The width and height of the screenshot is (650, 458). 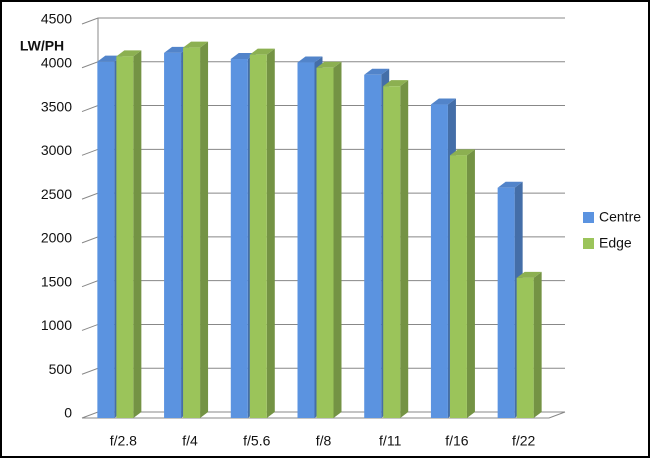 I want to click on y-tick-label: 3000, so click(x=56, y=150).